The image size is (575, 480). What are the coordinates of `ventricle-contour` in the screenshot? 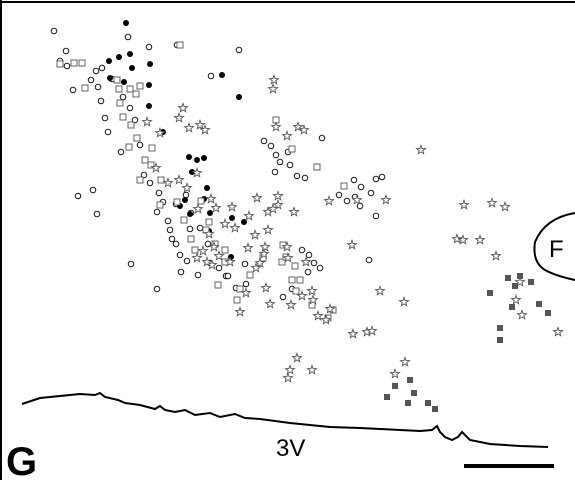 It's located at (285, 419).